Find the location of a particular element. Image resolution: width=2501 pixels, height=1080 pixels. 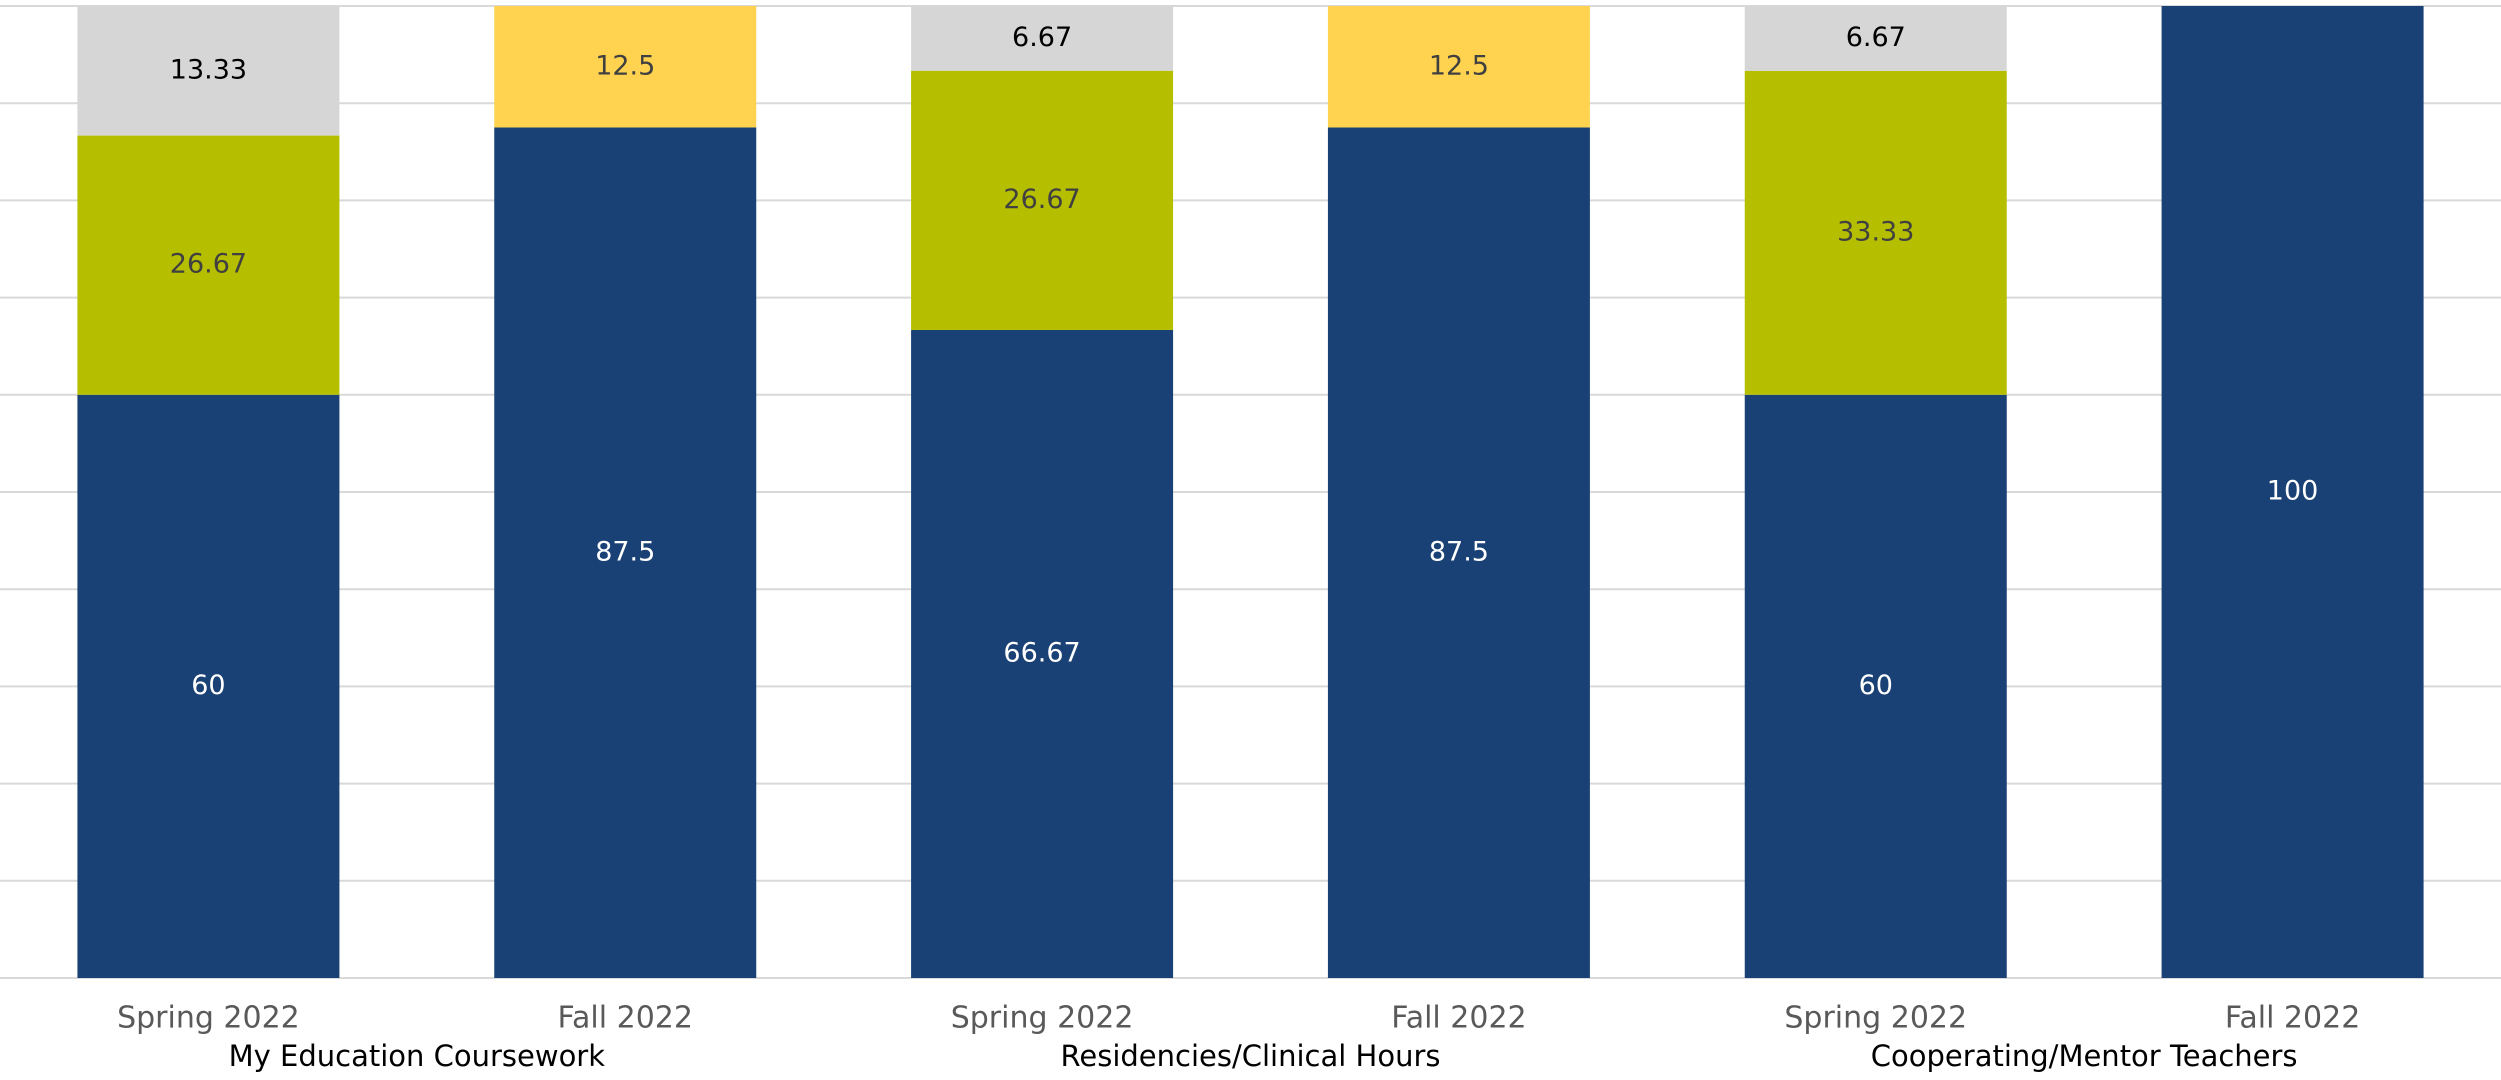

data-label: 66.67 is located at coordinates (1041, 652).